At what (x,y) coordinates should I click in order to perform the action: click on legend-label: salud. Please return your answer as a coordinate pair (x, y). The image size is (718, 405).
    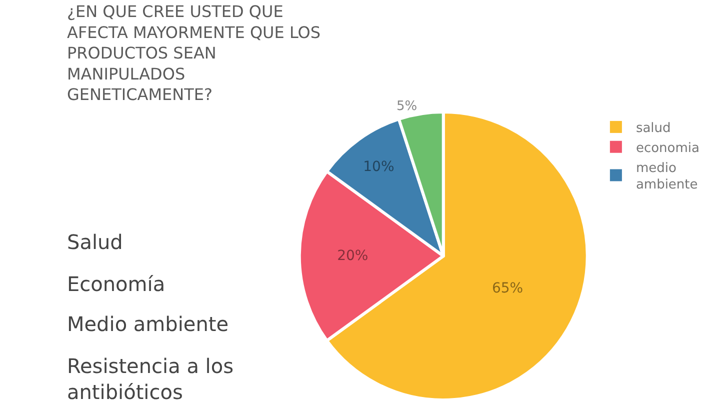
    Looking at the image, I should click on (653, 128).